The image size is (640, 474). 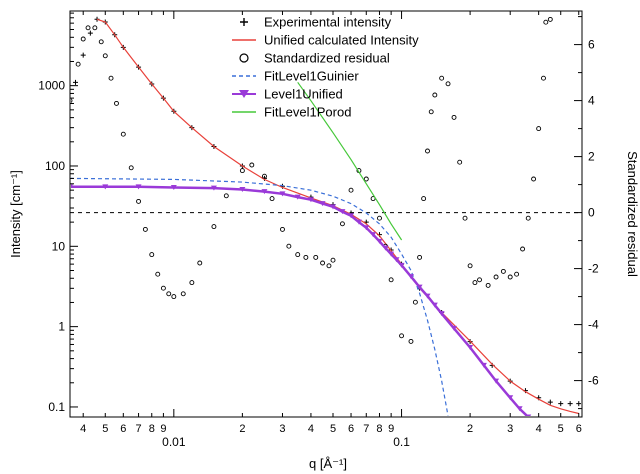 I want to click on legend-entry-porod: FitLevel1Porod, so click(x=291, y=112).